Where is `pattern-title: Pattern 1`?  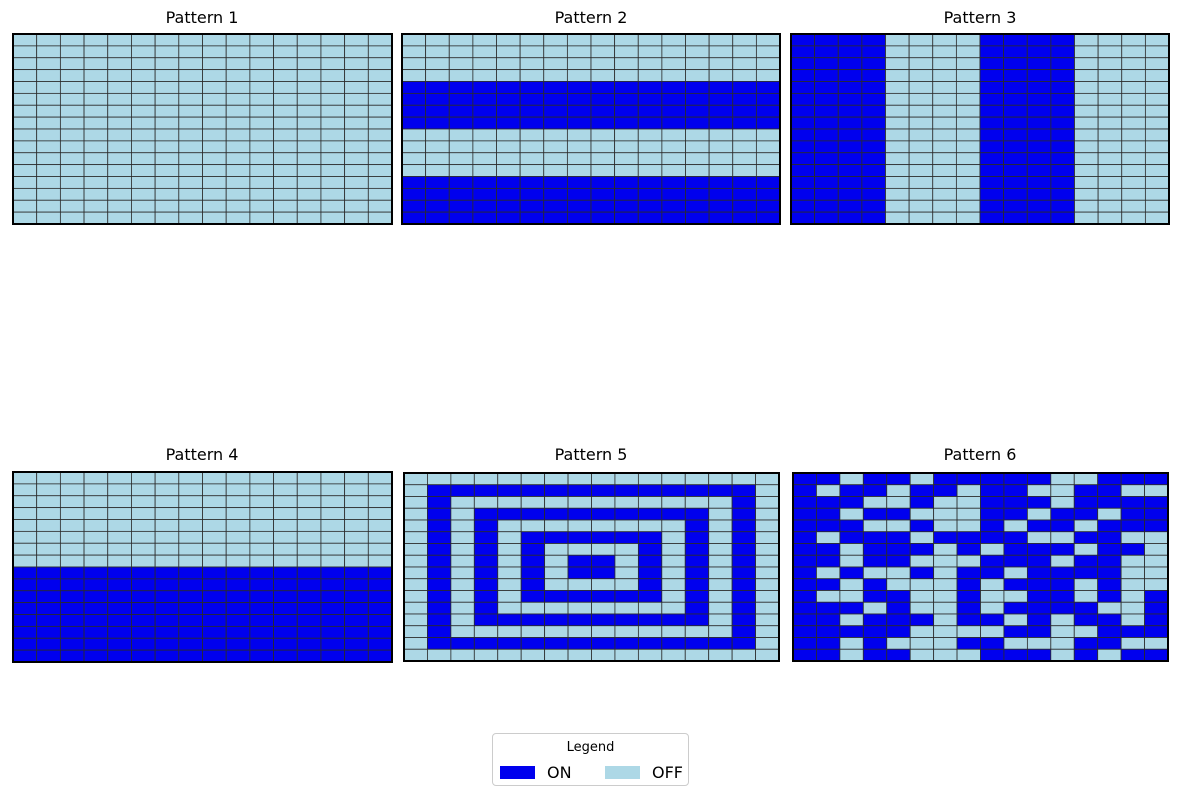
pattern-title: Pattern 1 is located at coordinates (202, 17).